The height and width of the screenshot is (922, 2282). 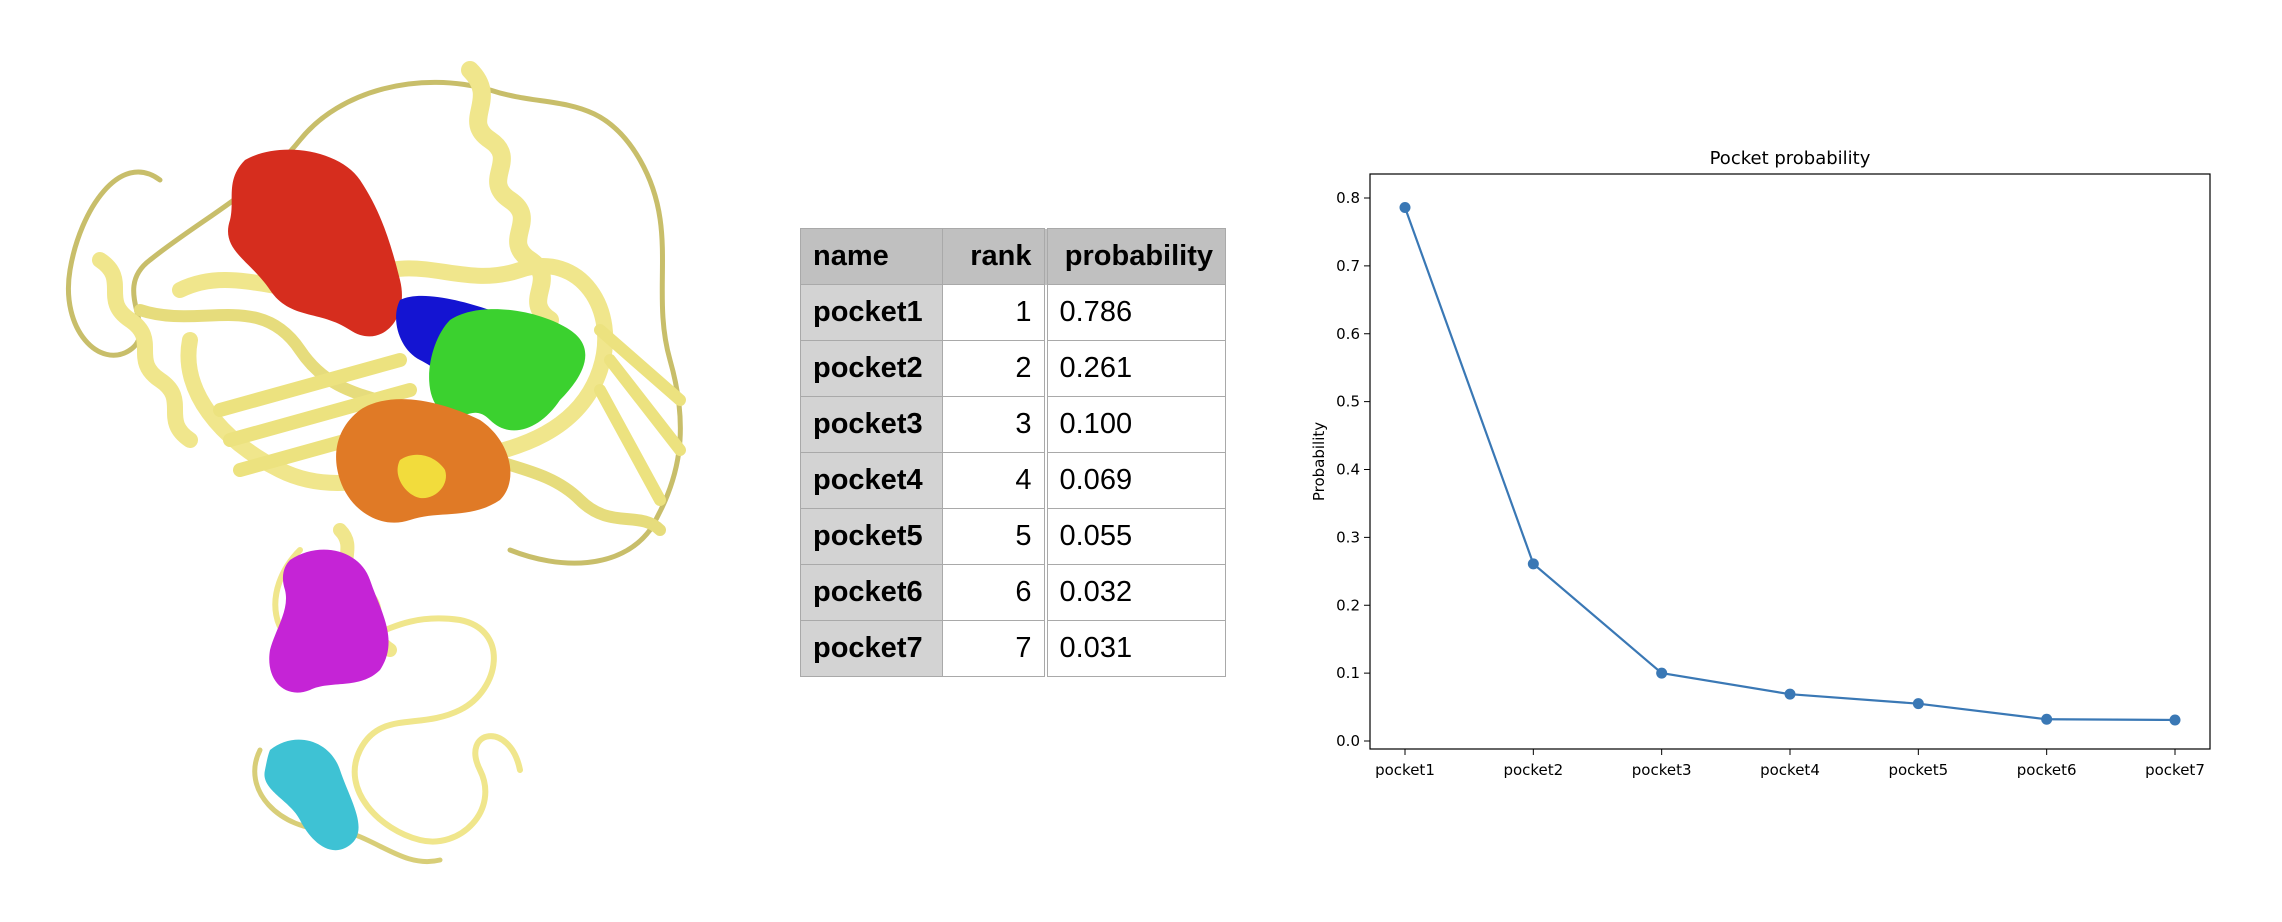 What do you see at coordinates (871, 312) in the screenshot?
I see `cell-name: pocket1` at bounding box center [871, 312].